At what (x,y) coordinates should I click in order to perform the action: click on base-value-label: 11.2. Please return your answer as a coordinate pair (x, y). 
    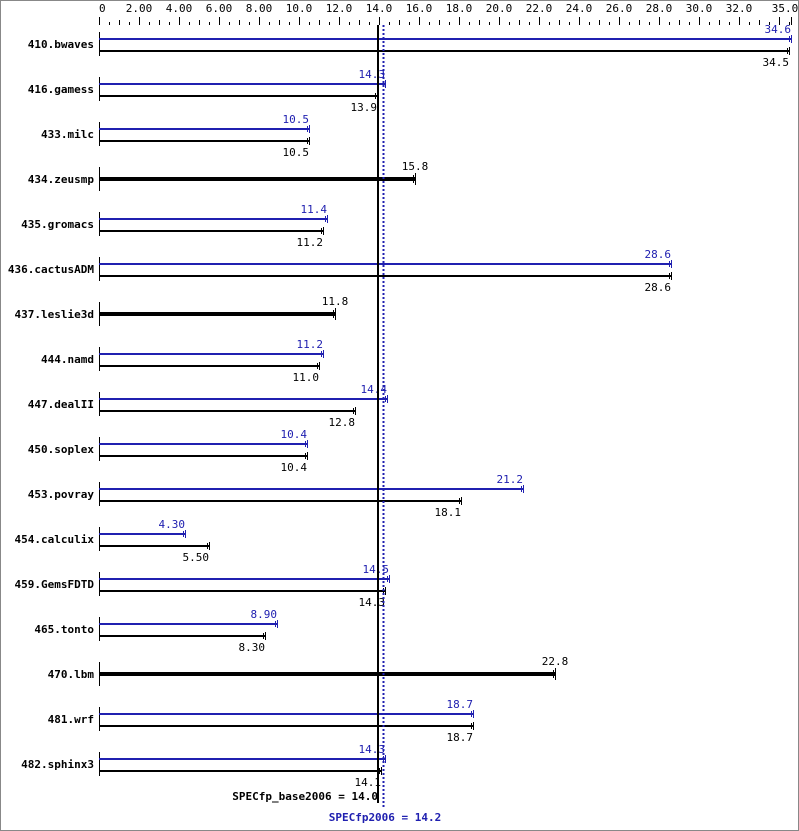
    Looking at the image, I should click on (310, 242).